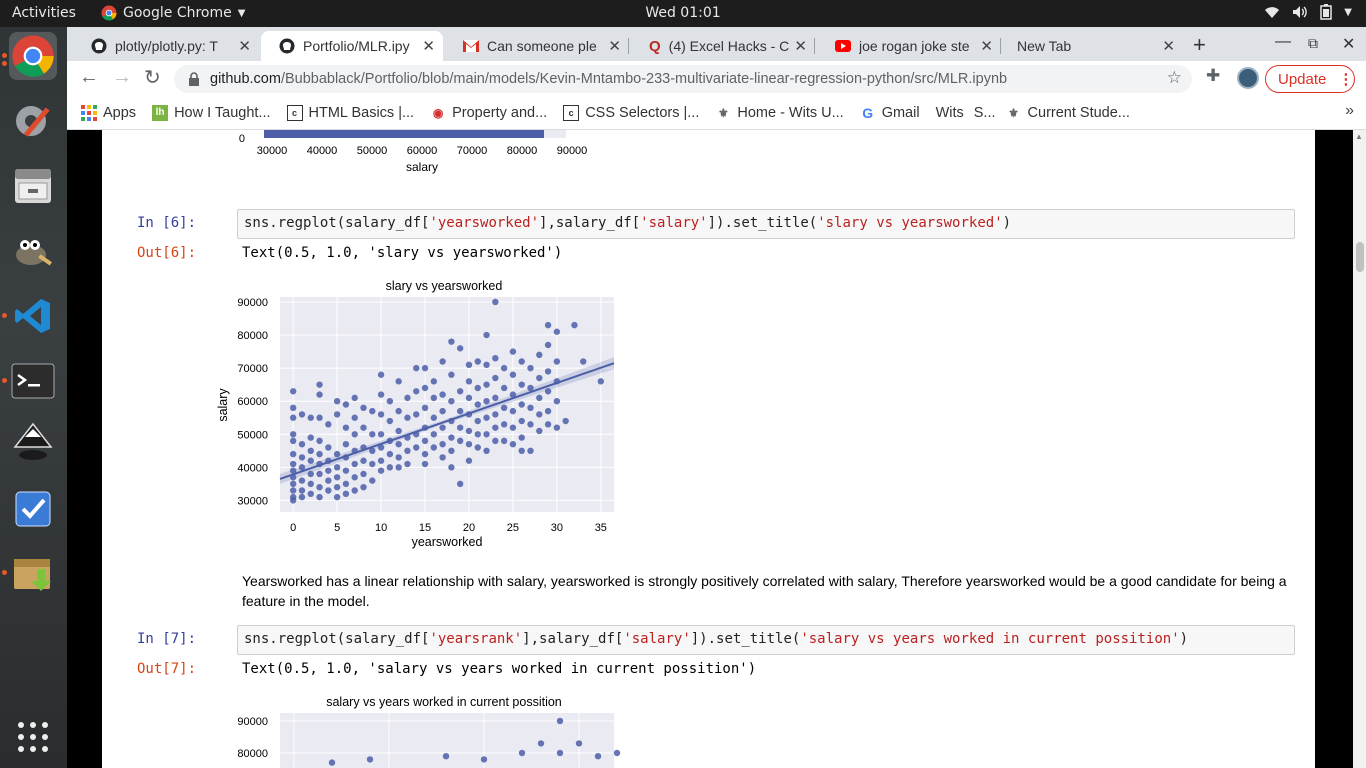 The width and height of the screenshot is (1366, 768). Describe the element at coordinates (252, 402) in the screenshot. I see `y-tick-label: 60000` at that location.